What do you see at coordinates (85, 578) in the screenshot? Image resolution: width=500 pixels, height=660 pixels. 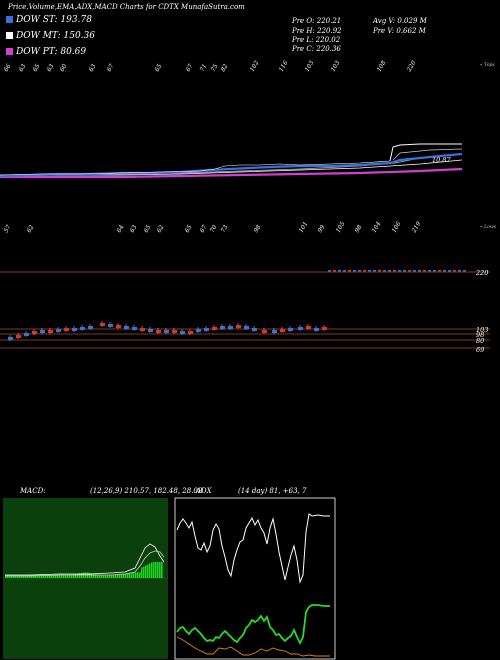 I see `macd-panel-bg` at bounding box center [85, 578].